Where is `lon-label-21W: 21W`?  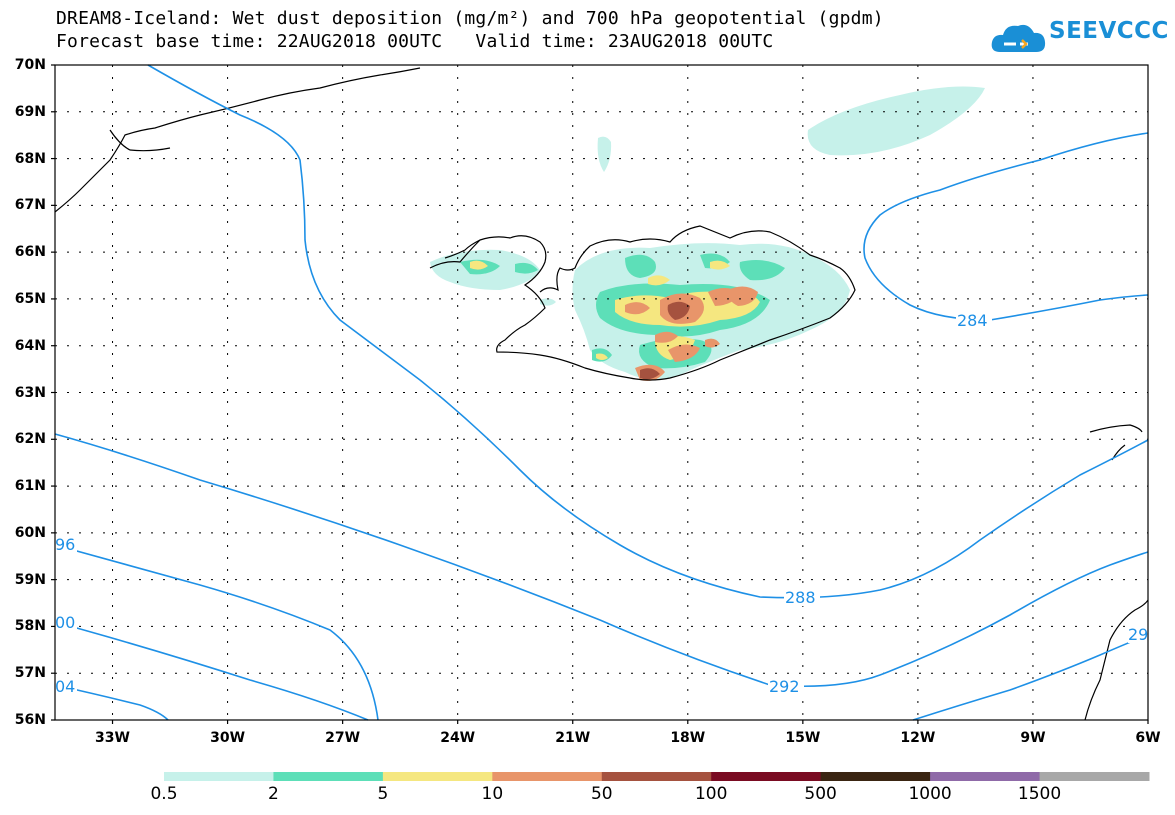
lon-label-21W: 21W is located at coordinates (573, 738).